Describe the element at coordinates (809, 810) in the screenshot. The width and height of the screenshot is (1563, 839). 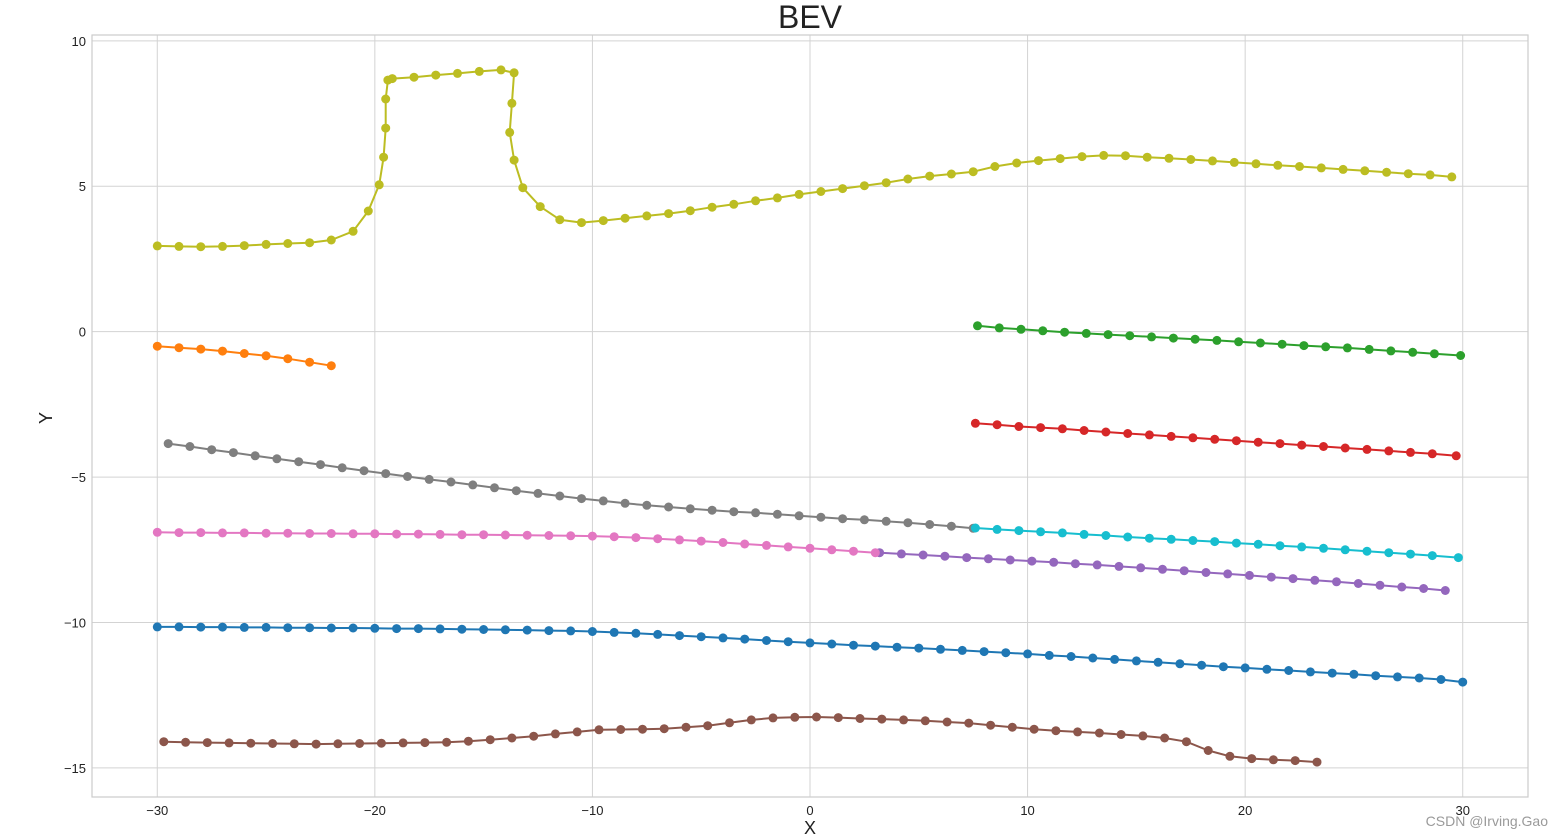
I see `x-tick-label: 0` at that location.